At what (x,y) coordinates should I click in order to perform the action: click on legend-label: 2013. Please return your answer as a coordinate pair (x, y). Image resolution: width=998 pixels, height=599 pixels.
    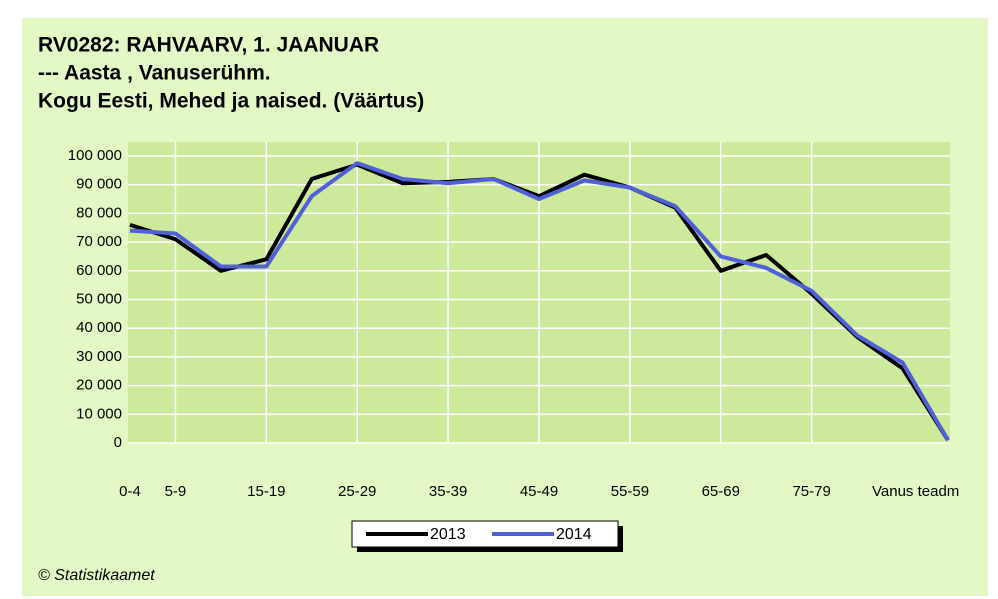
    Looking at the image, I should click on (448, 534).